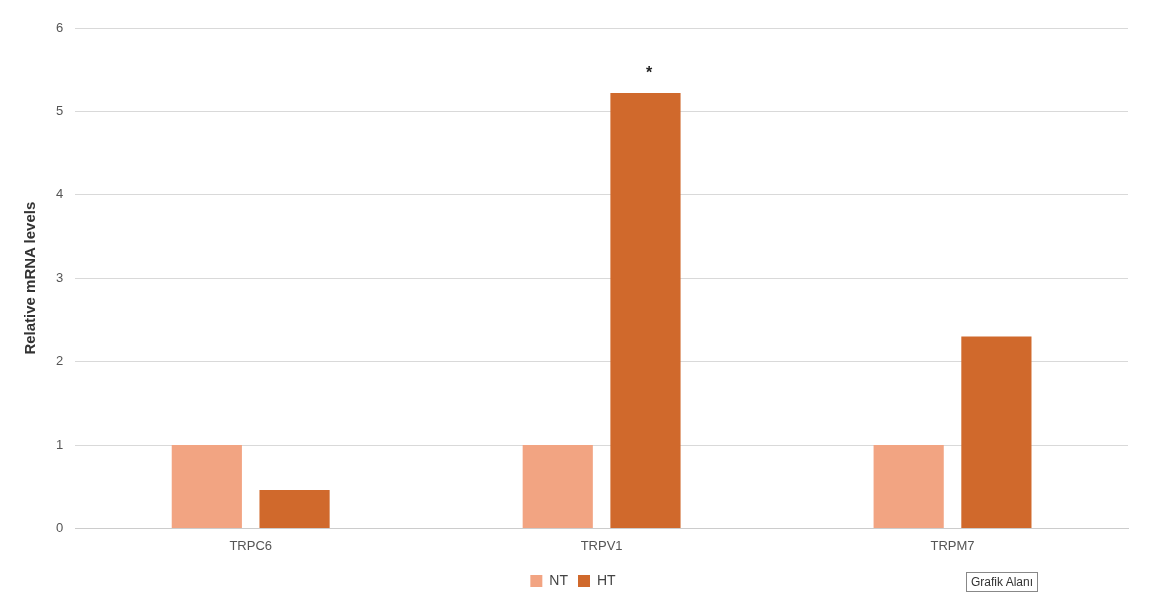  I want to click on annotation: *, so click(649, 73).